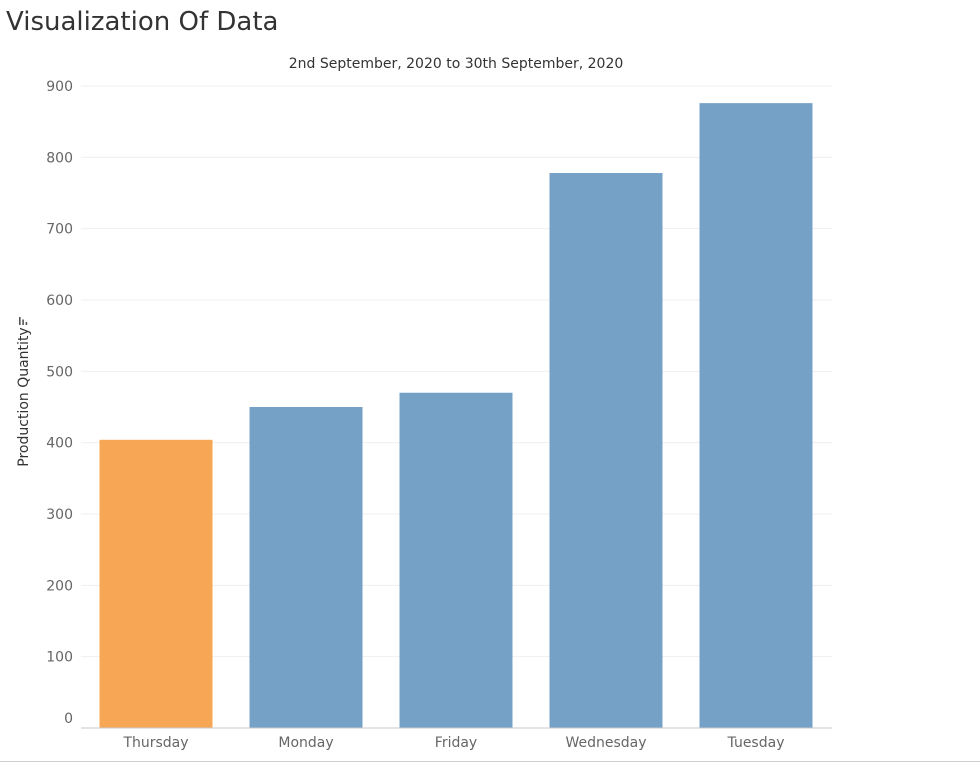 The image size is (980, 764). I want to click on y-tick-label: 300, so click(59, 515).